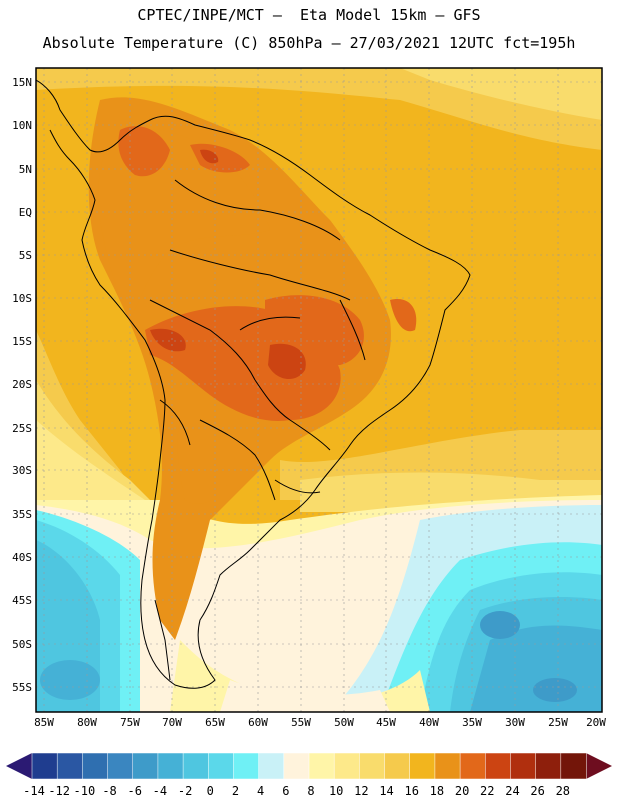 The width and height of the screenshot is (618, 800). What do you see at coordinates (22, 644) in the screenshot?
I see `lat-label: 50S` at bounding box center [22, 644].